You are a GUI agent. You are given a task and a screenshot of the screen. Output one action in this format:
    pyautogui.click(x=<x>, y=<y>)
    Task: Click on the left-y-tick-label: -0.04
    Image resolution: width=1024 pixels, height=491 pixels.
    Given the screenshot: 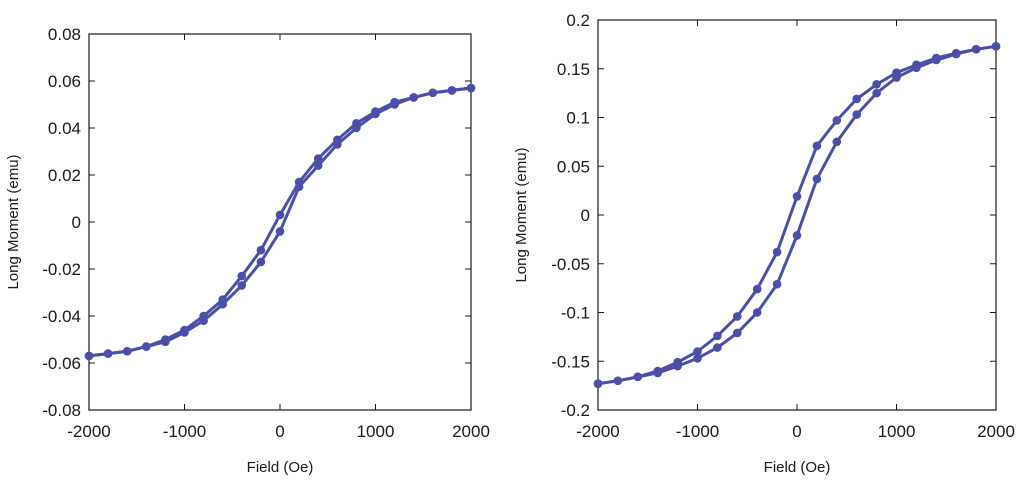 What is the action you would take?
    pyautogui.click(x=61, y=316)
    